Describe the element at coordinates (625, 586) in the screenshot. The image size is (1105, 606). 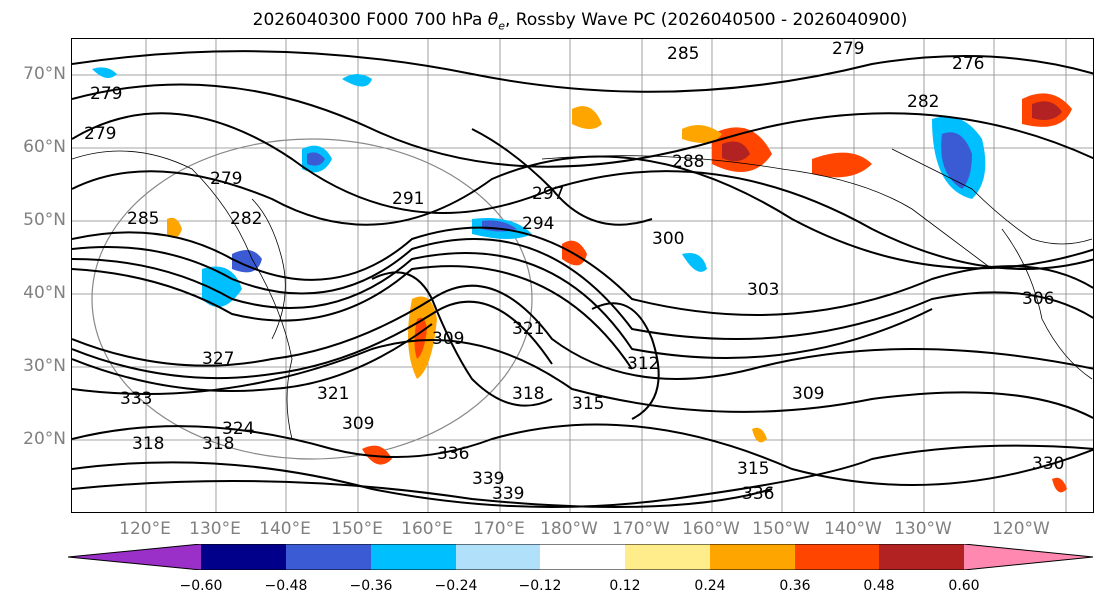
I see `colorbar-tick: 0.12` at that location.